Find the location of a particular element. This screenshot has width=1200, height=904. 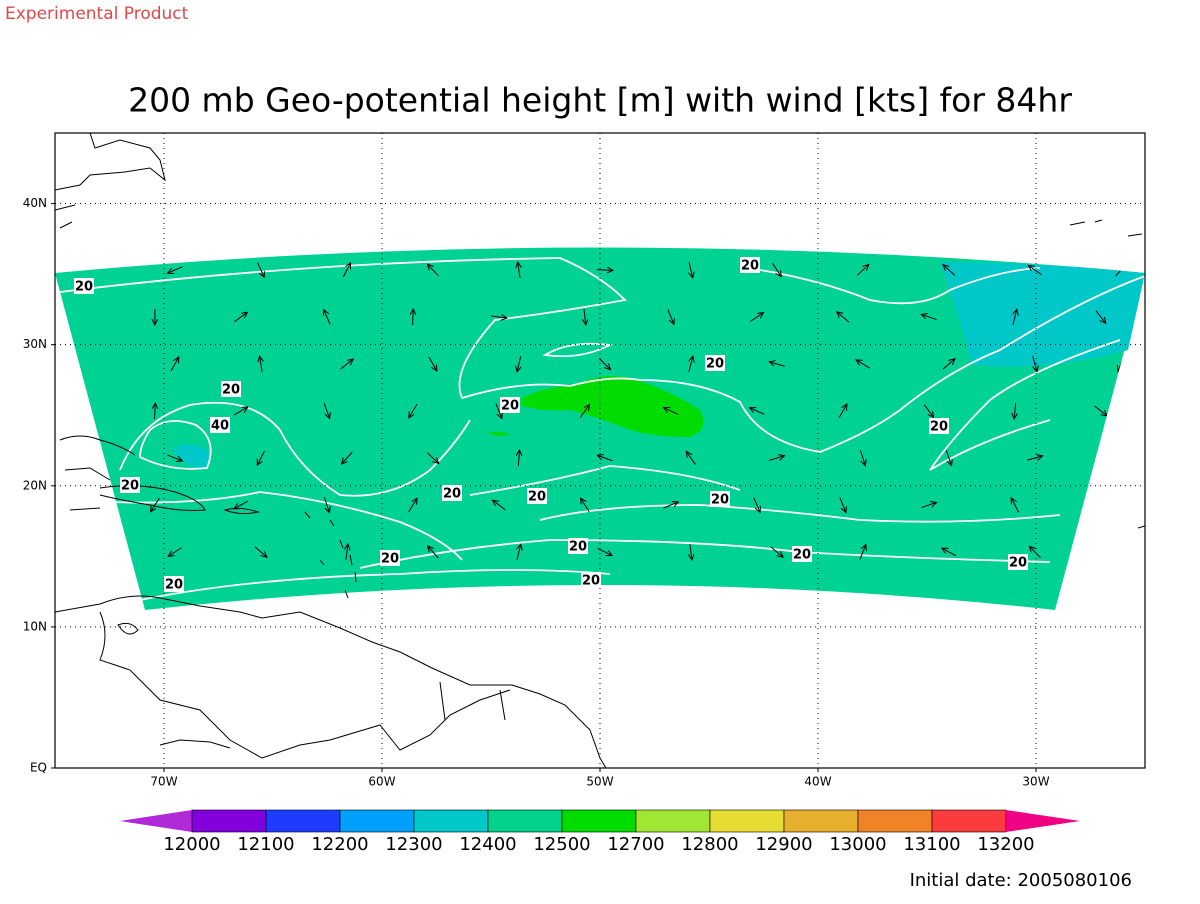

colorbar-label: 12100 is located at coordinates (265, 844).